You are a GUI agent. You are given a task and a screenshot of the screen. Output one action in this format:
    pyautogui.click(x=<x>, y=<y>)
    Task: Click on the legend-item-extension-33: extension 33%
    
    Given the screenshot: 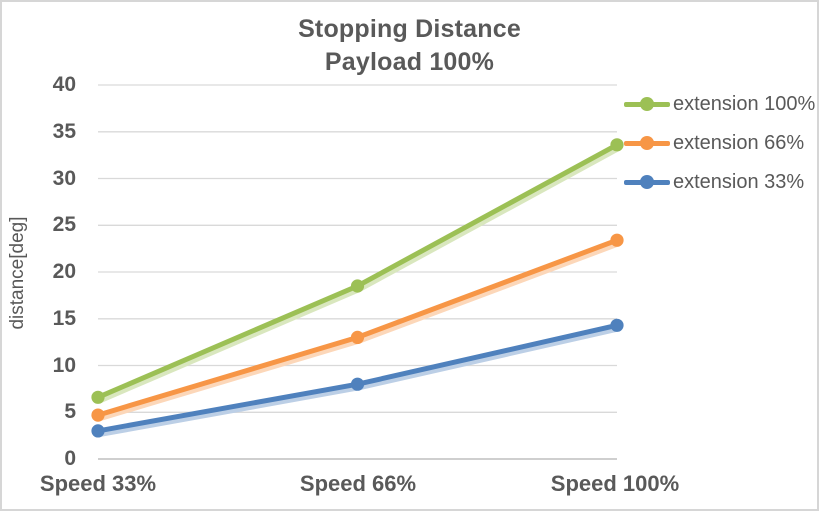 What is the action you would take?
    pyautogui.click(x=714, y=182)
    